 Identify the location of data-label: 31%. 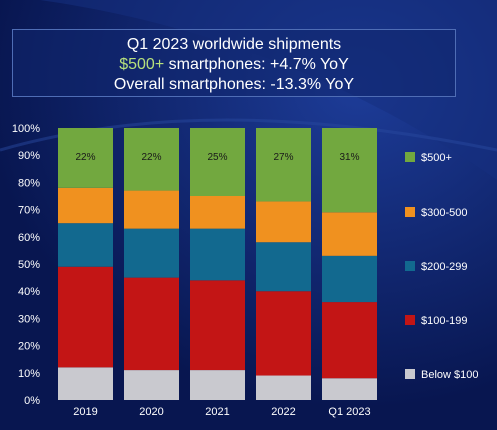
(349, 157).